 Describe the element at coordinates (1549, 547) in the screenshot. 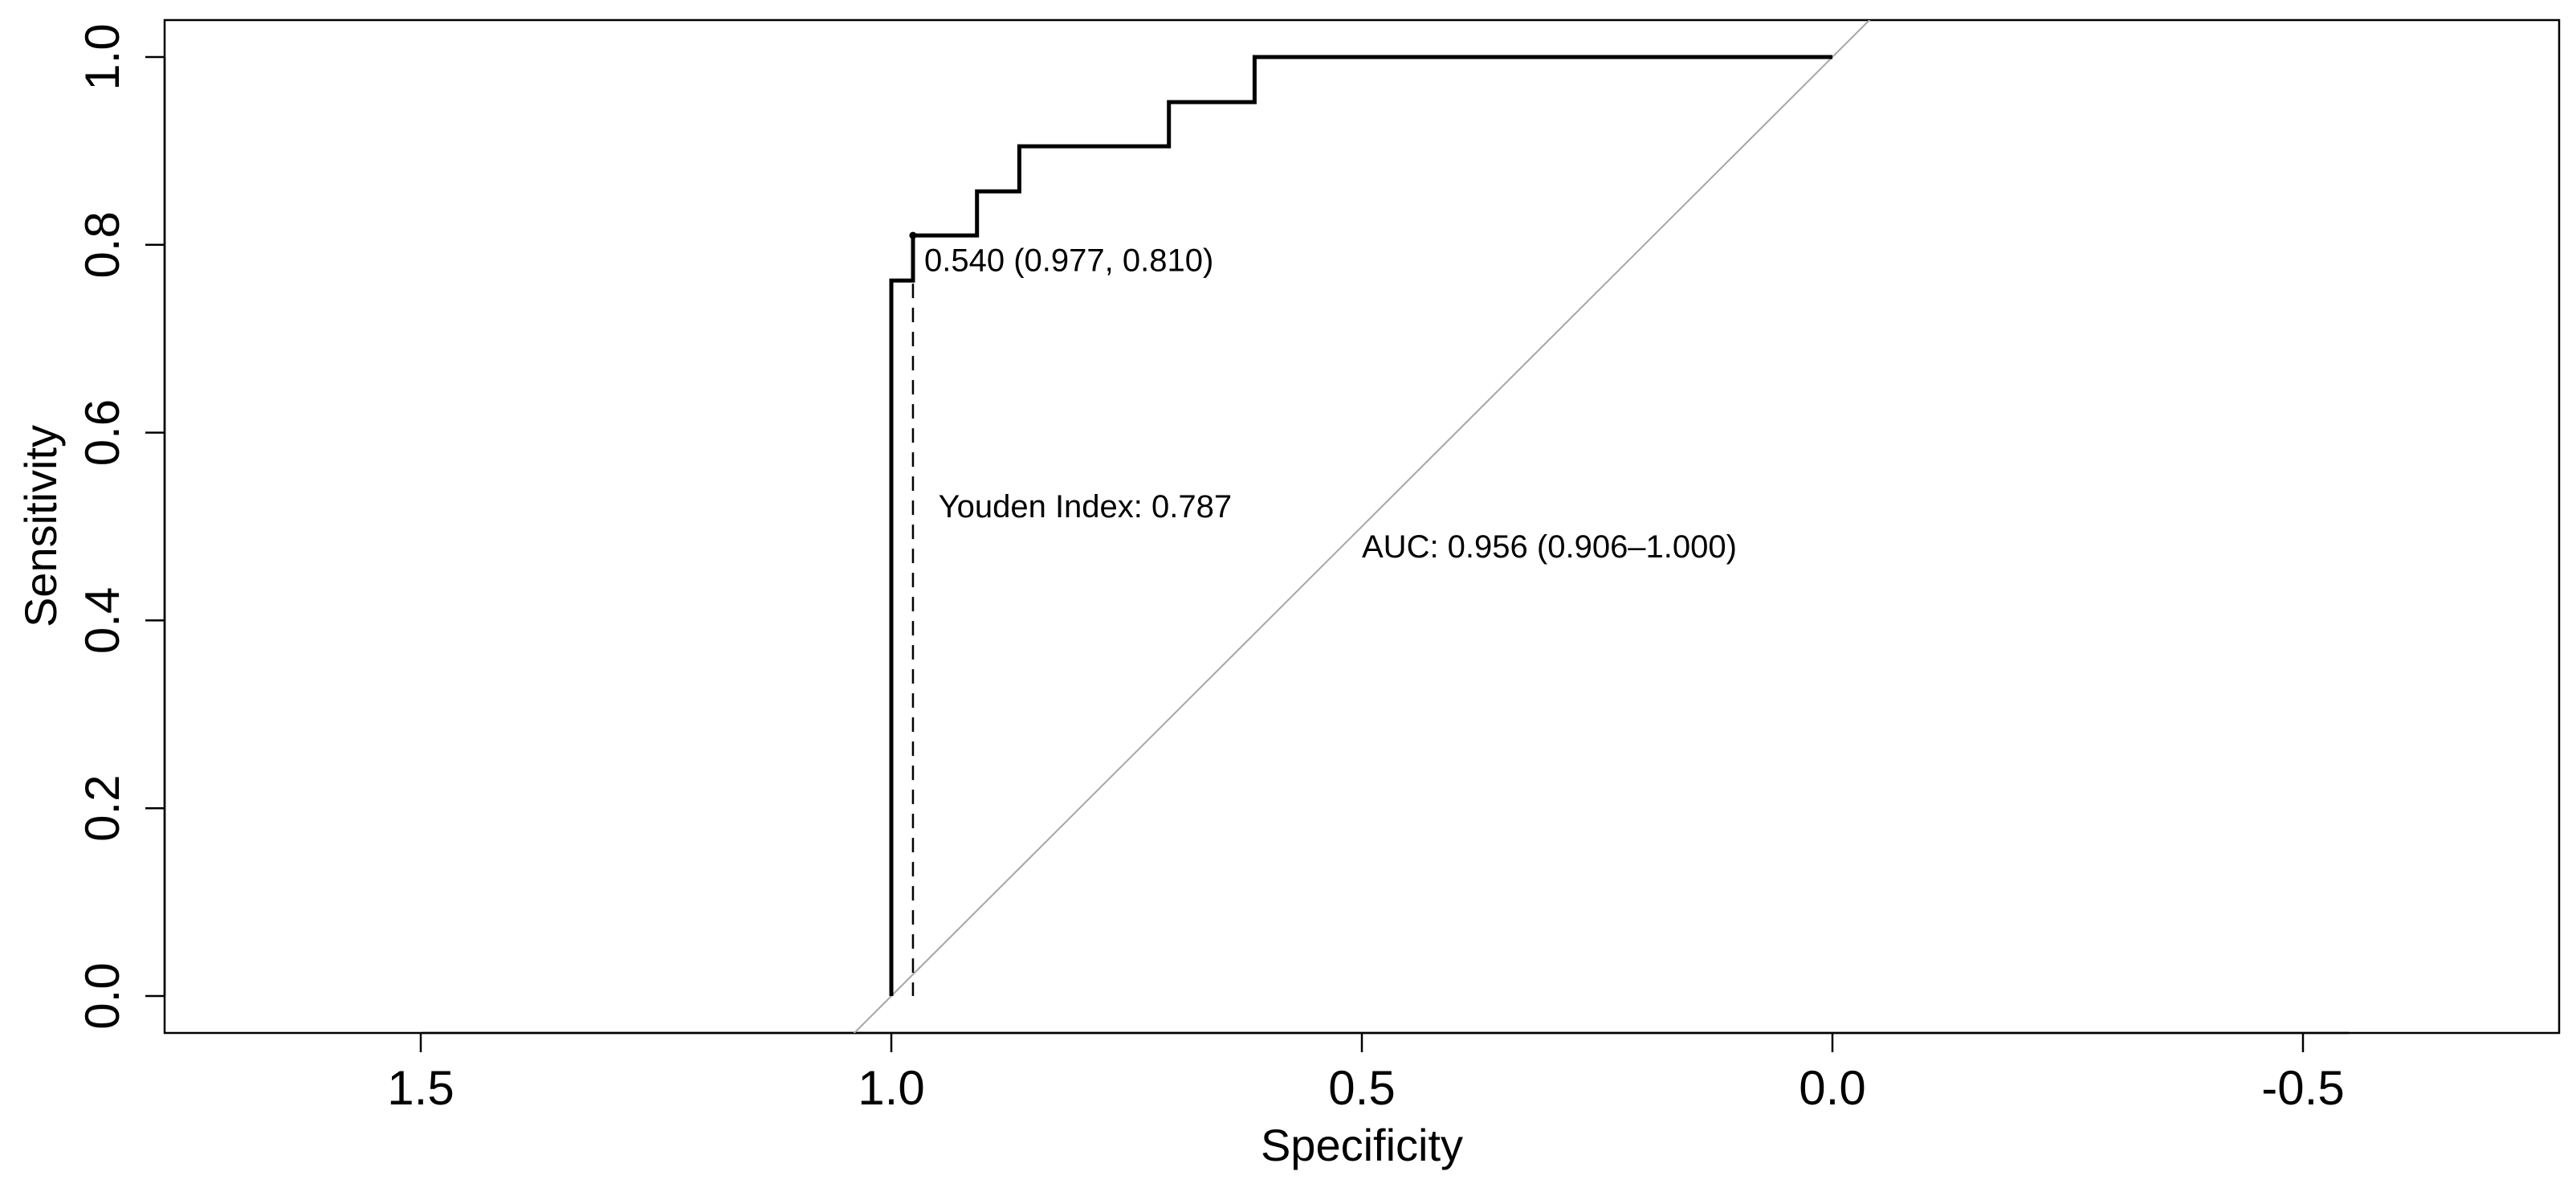

I see `auc-label: AUC: 0.956 (0.906–1.000)` at that location.